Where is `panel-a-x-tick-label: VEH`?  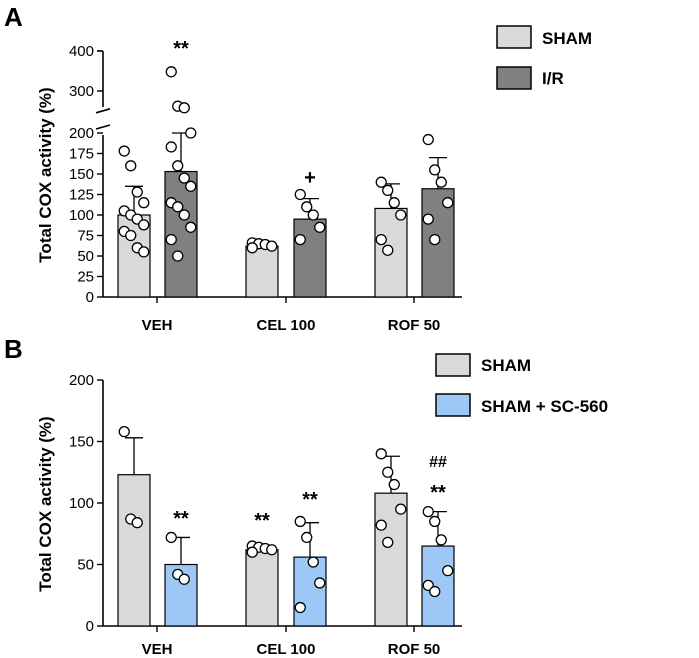 panel-a-x-tick-label: VEH is located at coordinates (157, 325).